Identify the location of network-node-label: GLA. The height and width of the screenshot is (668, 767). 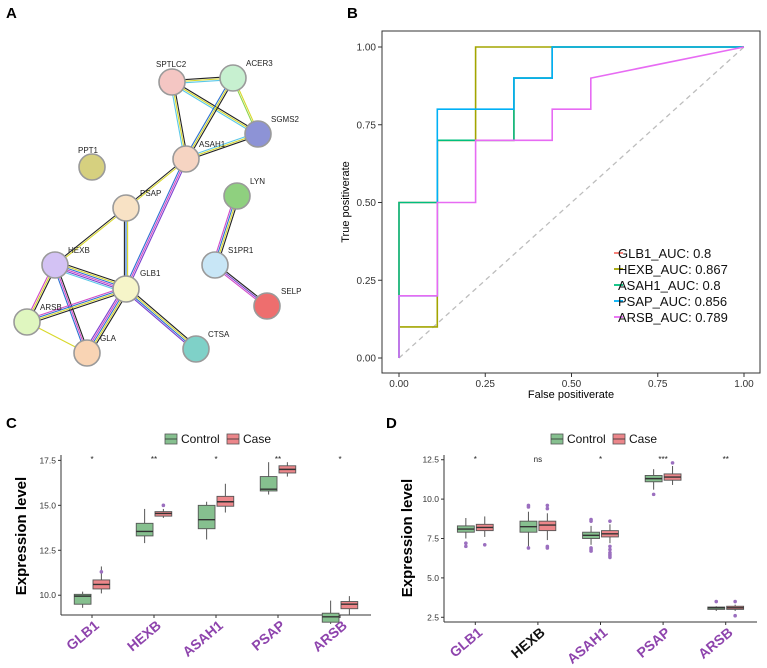
(108, 338).